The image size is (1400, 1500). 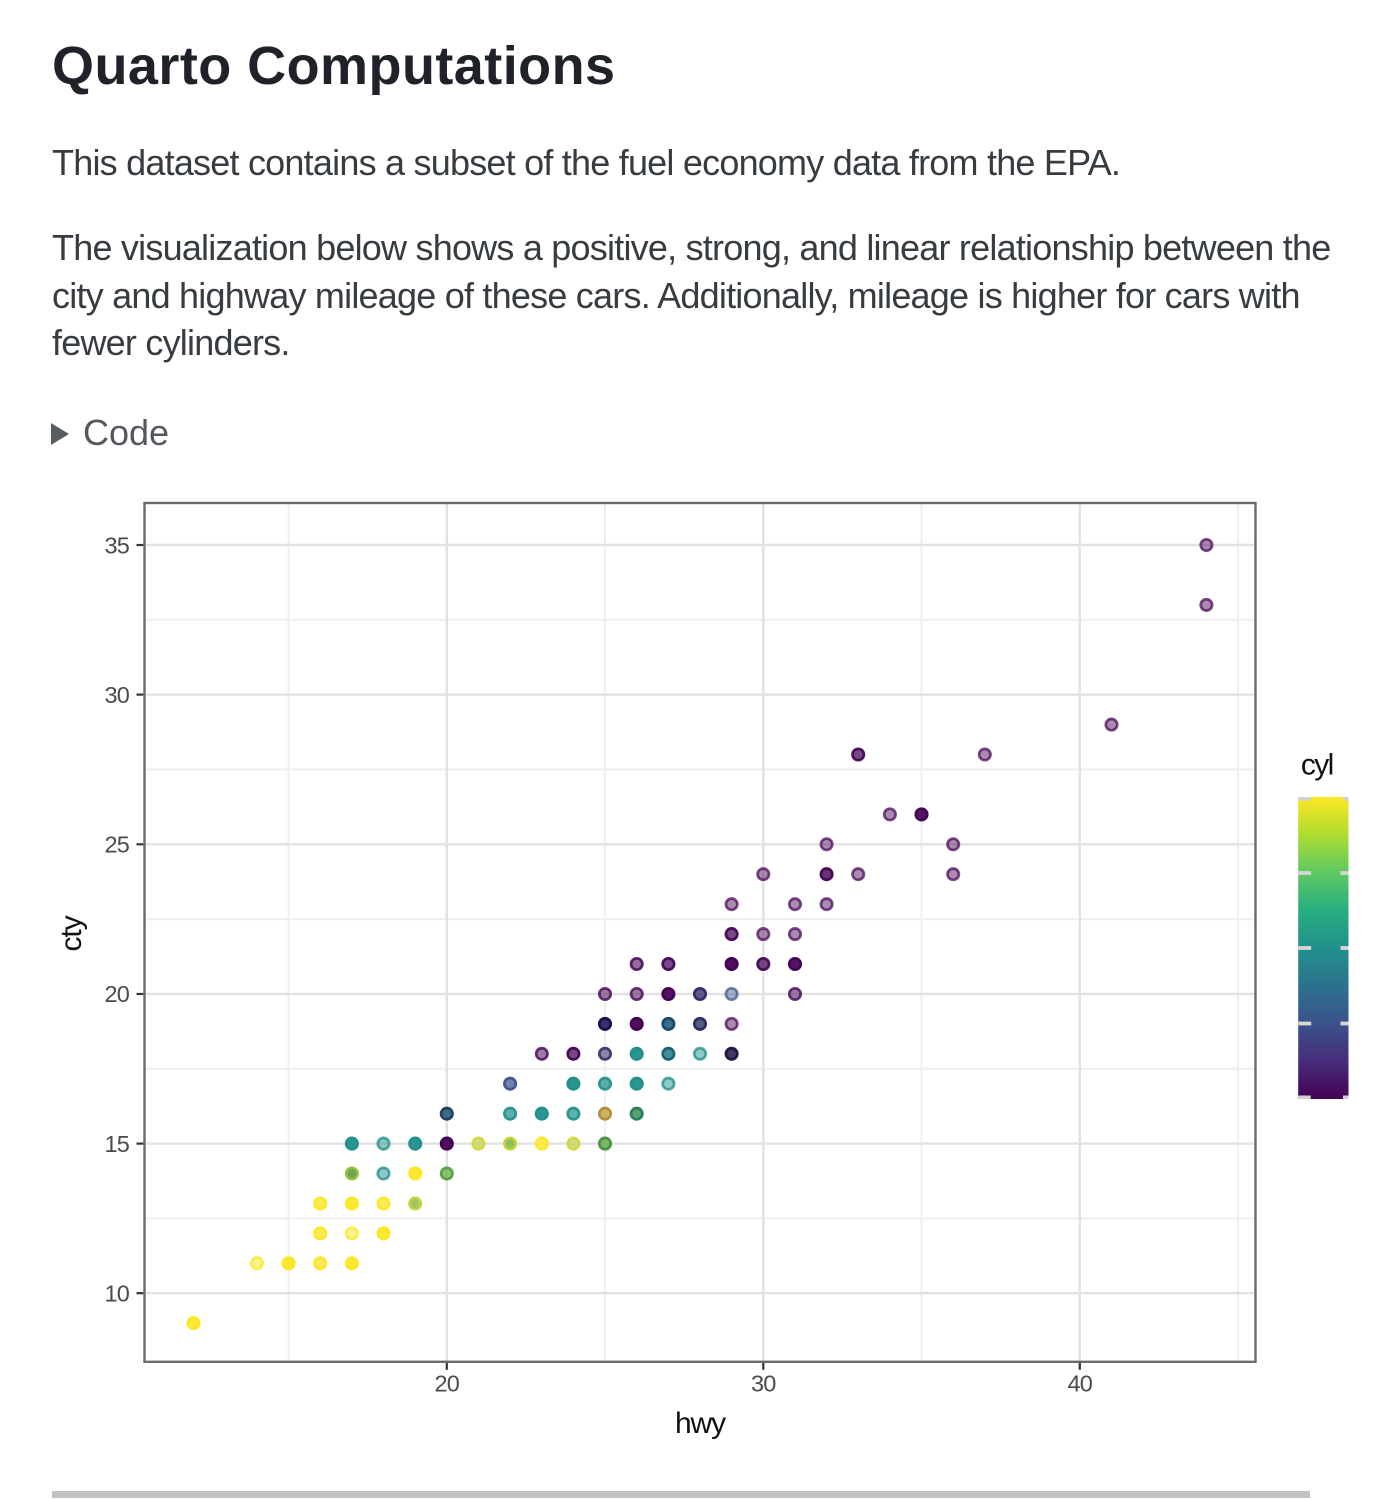 I want to click on svg-text: 15, so click(x=116, y=1144).